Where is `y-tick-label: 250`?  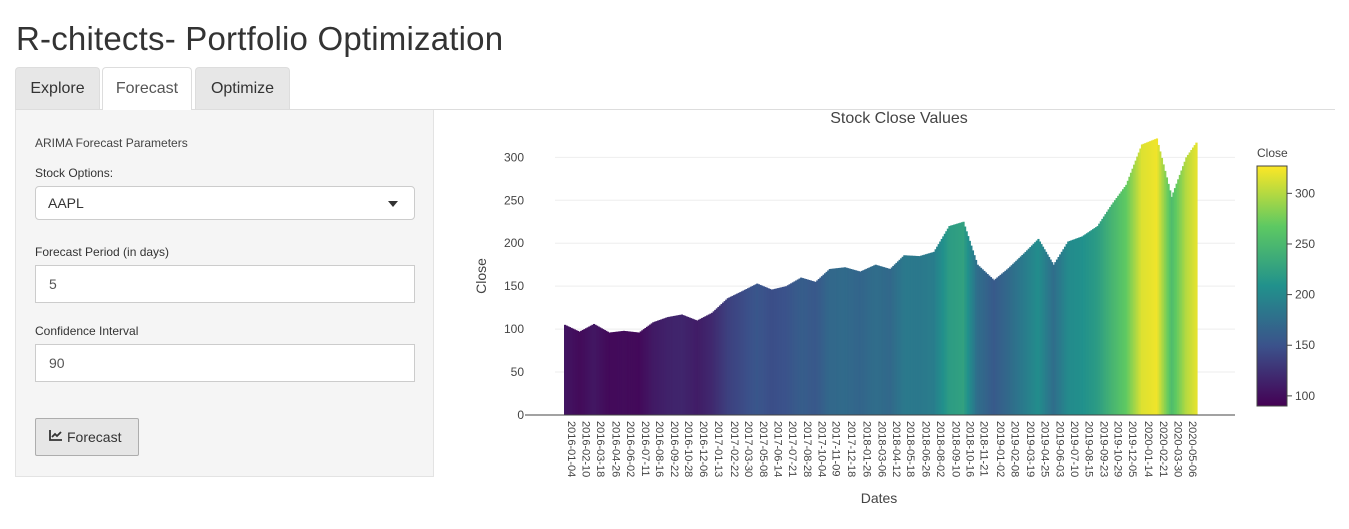
y-tick-label: 250 is located at coordinates (514, 200).